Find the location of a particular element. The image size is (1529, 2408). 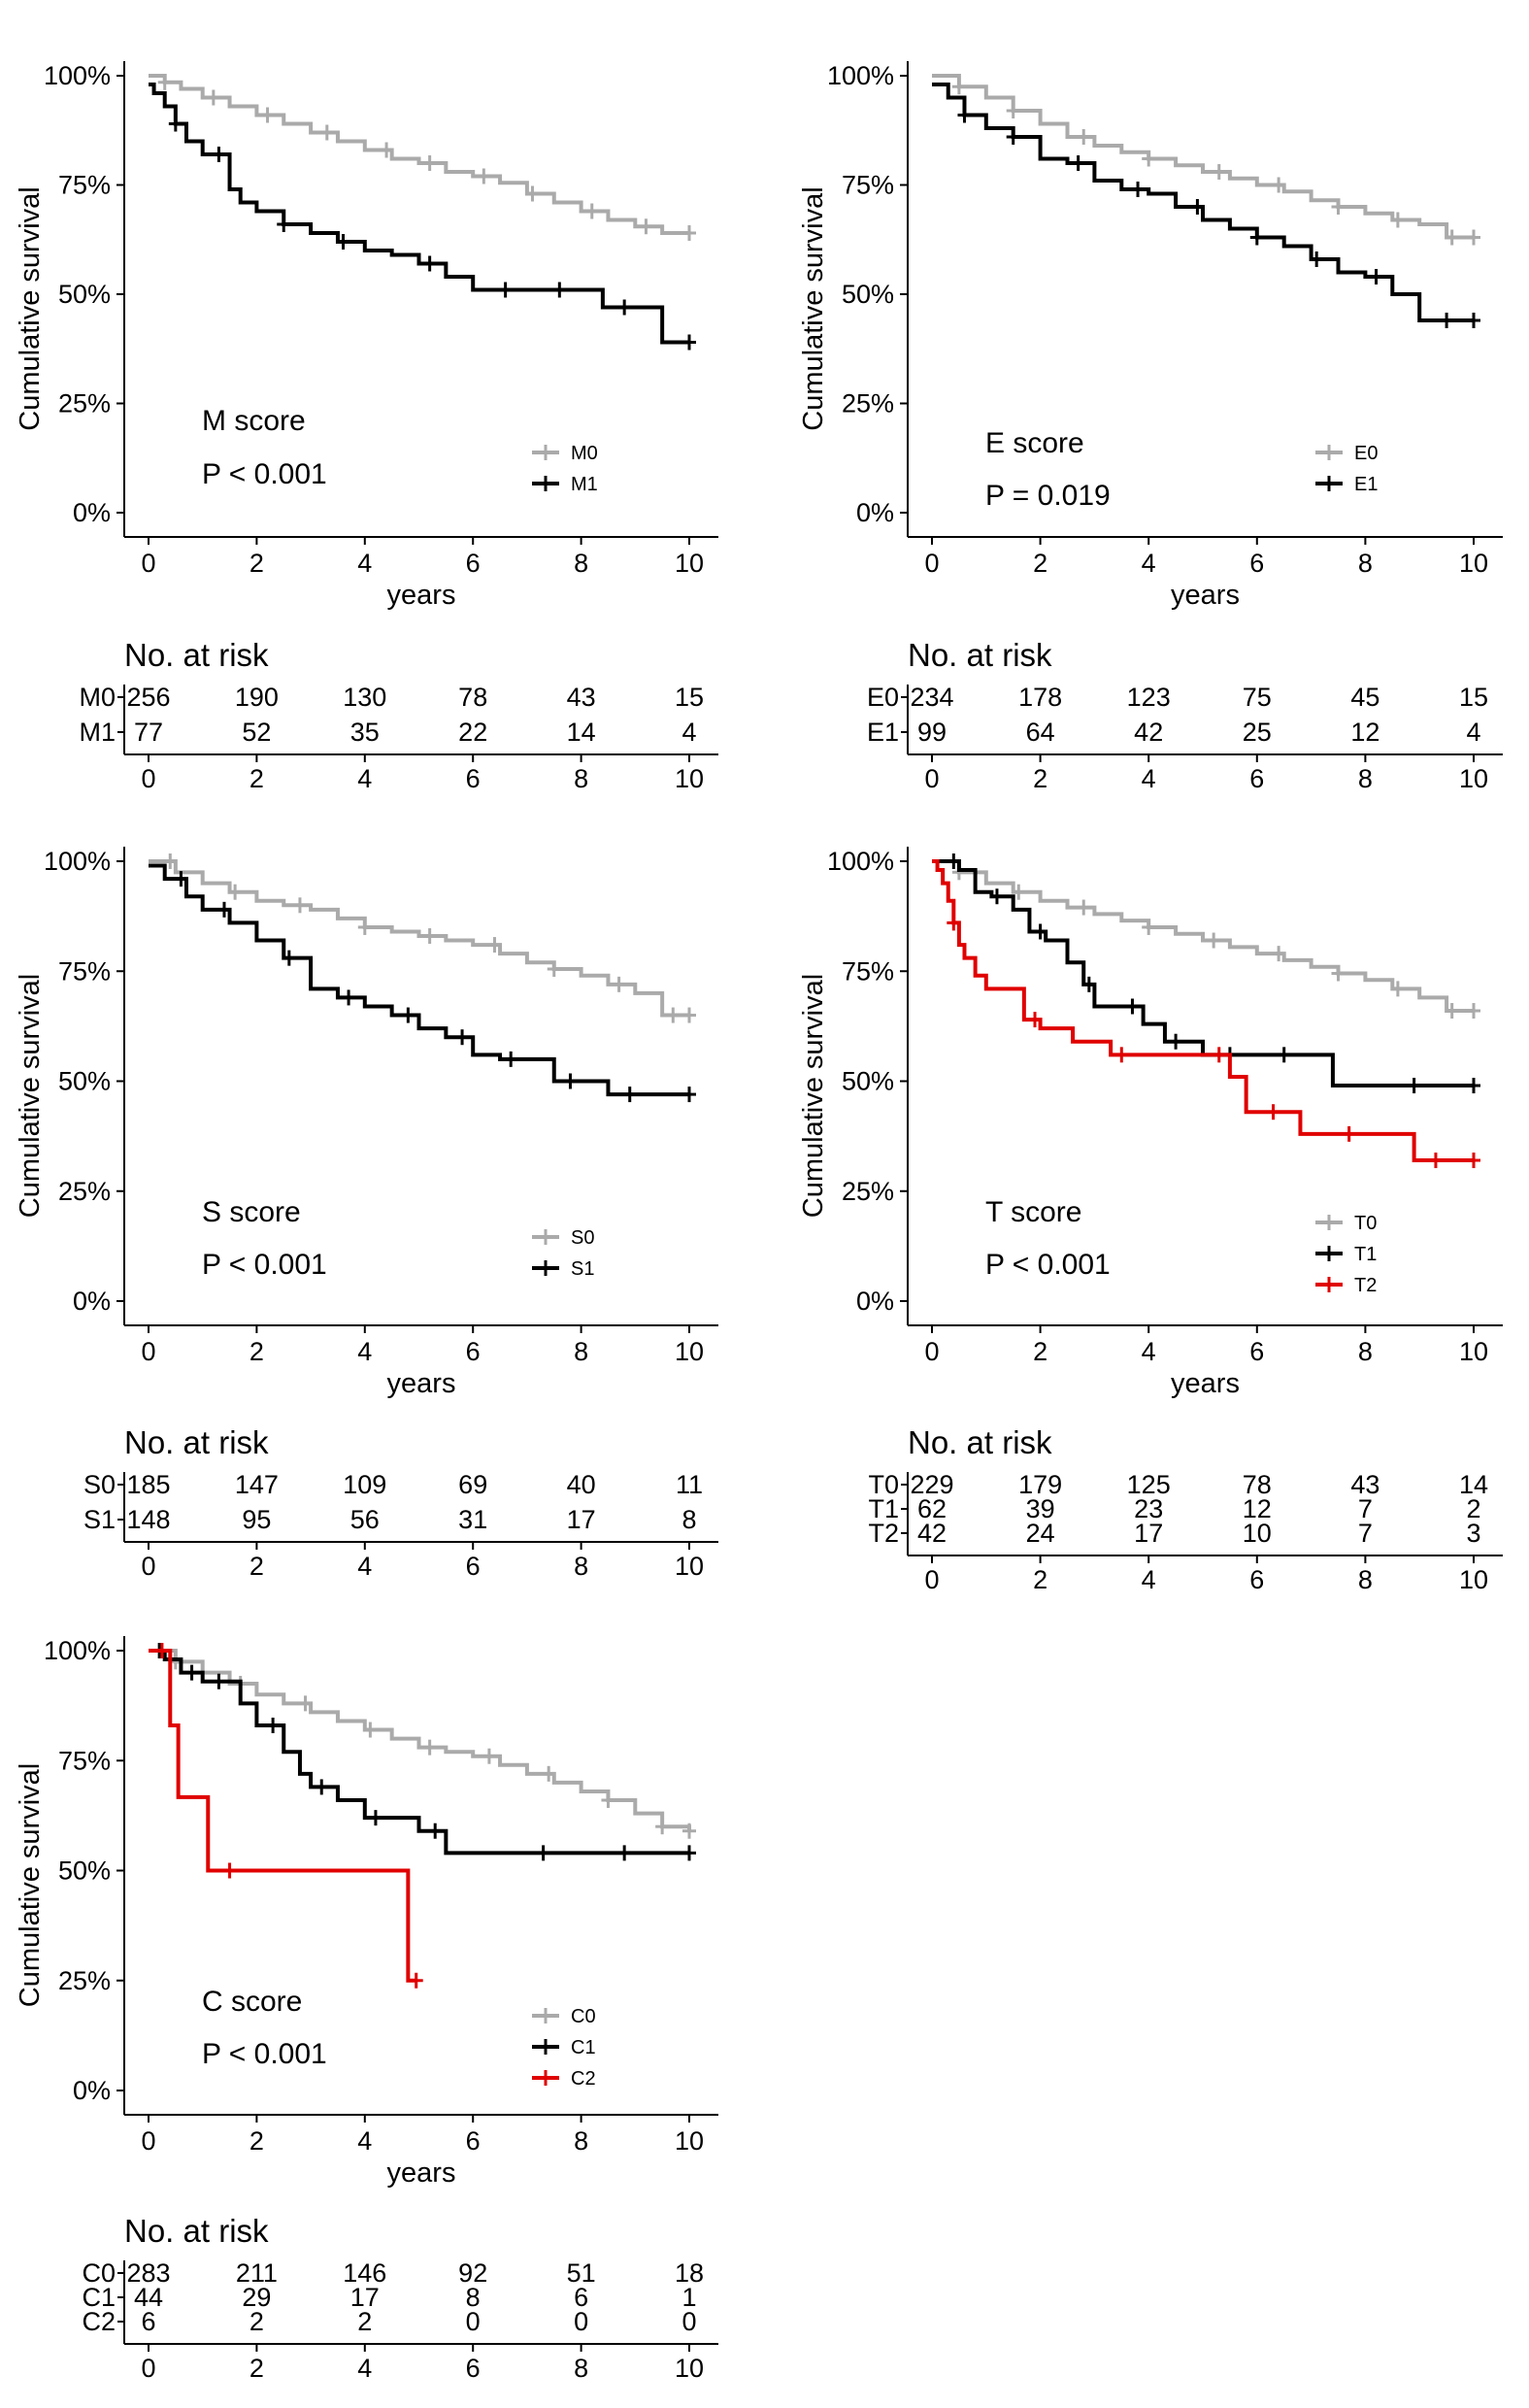

risk-count: 229 is located at coordinates (931, 1484).